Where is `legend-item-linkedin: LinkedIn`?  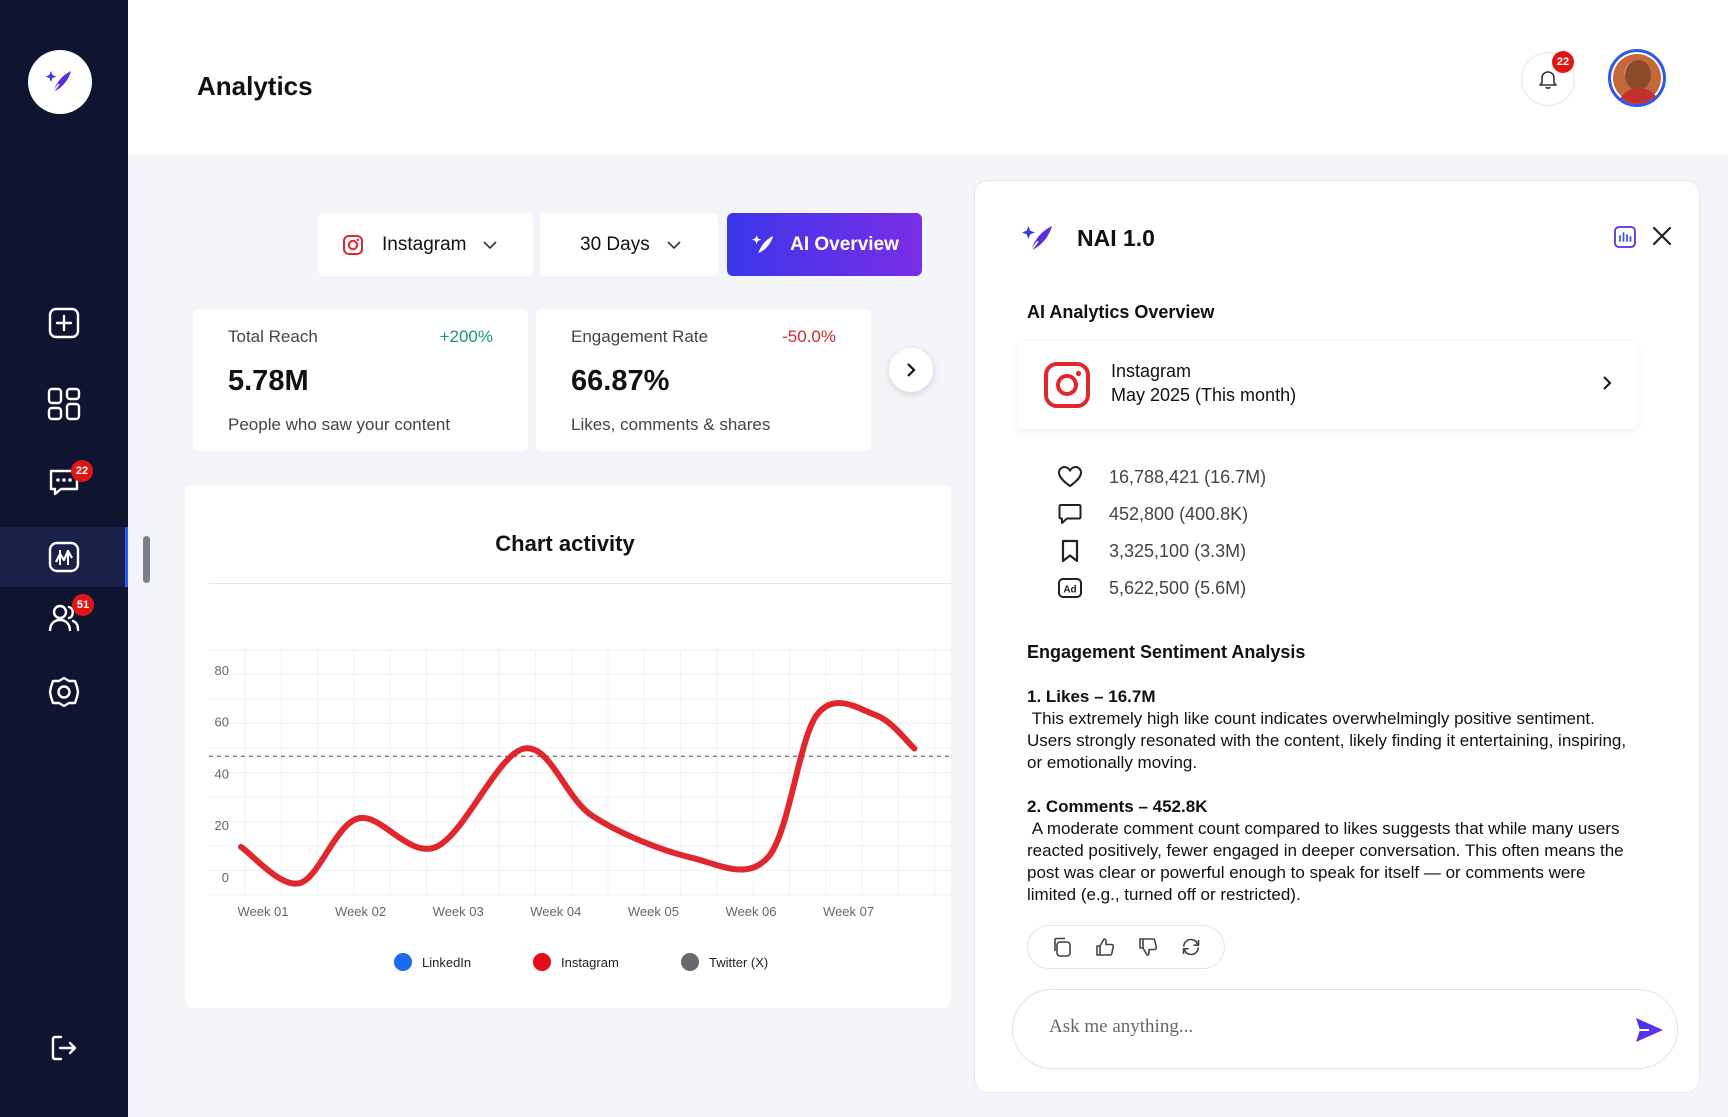
legend-item-linkedin: LinkedIn is located at coordinates (432, 962).